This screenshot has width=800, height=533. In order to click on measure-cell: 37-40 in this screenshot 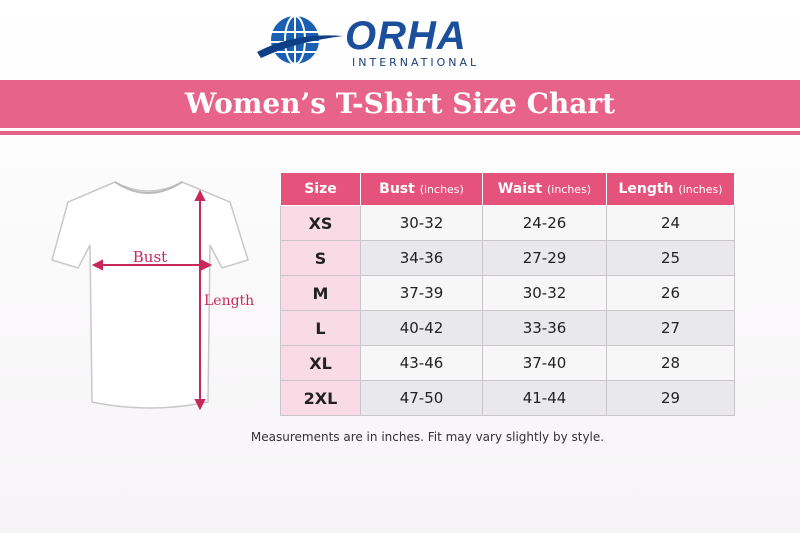, I will do `click(544, 363)`.